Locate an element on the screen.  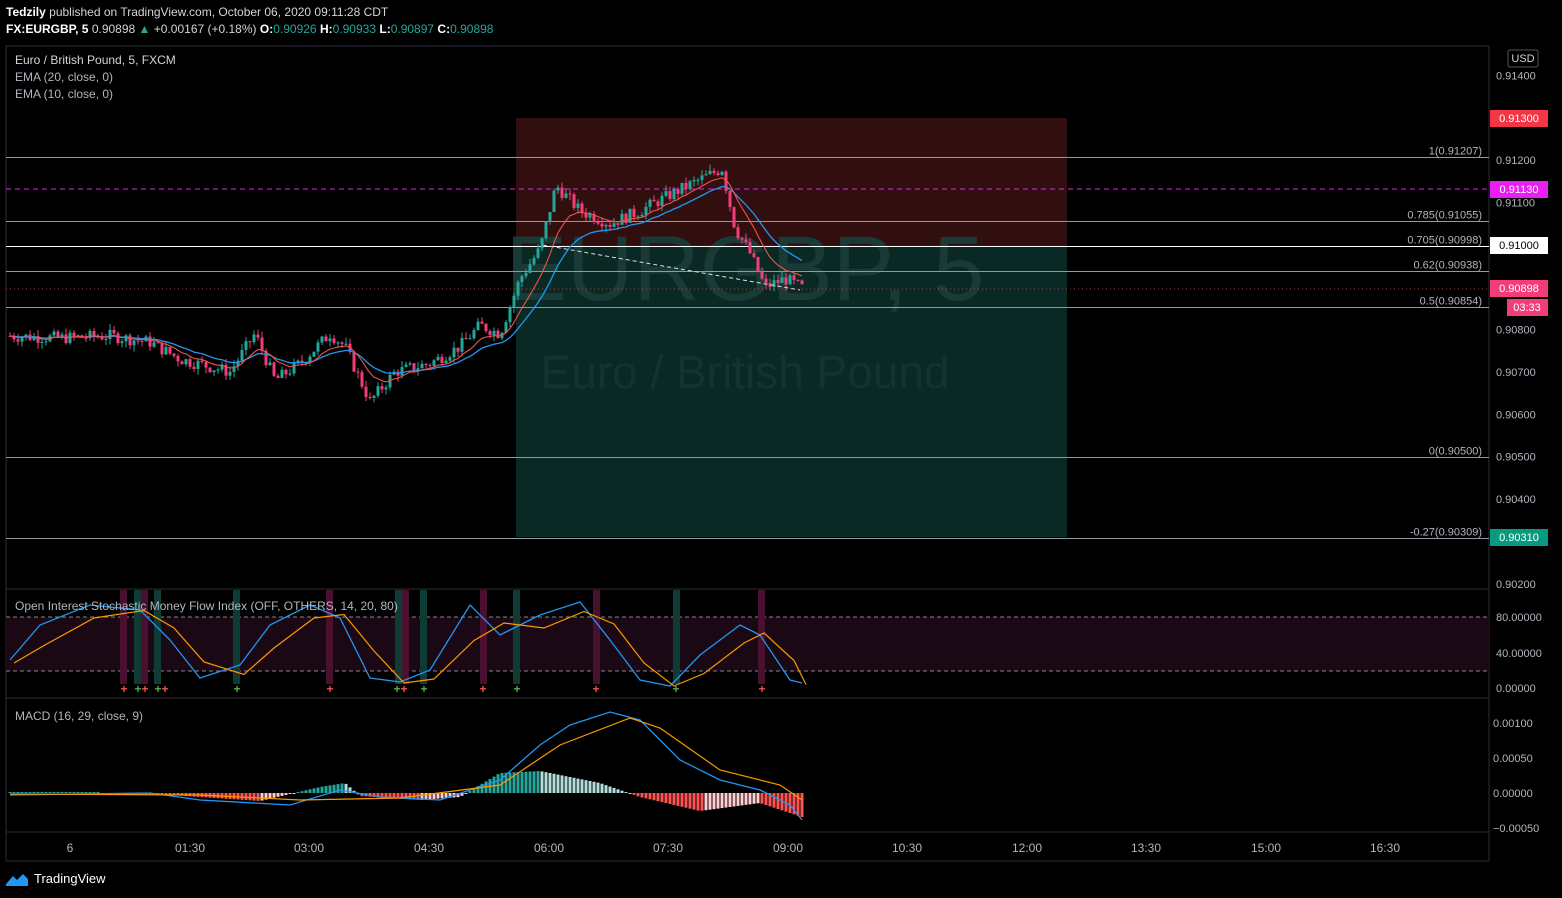
currency-button is located at coordinates (1523, 58).